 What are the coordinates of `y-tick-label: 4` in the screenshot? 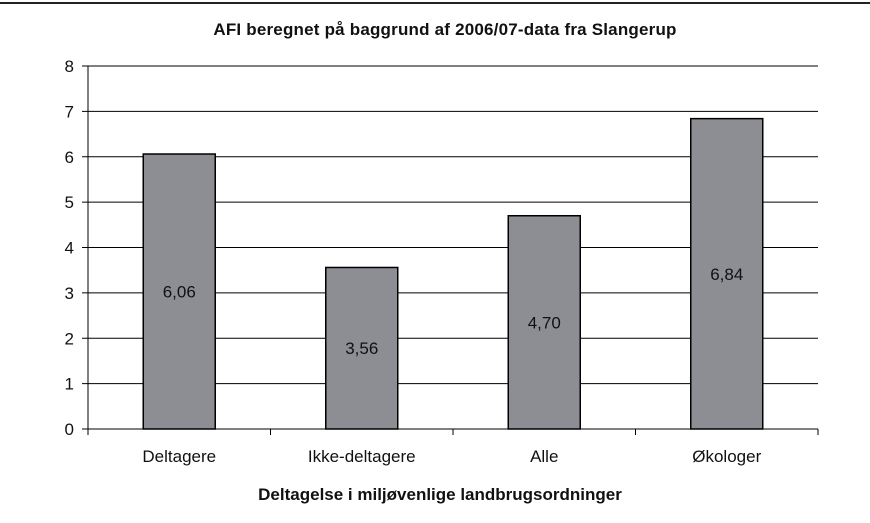 It's located at (69, 248).